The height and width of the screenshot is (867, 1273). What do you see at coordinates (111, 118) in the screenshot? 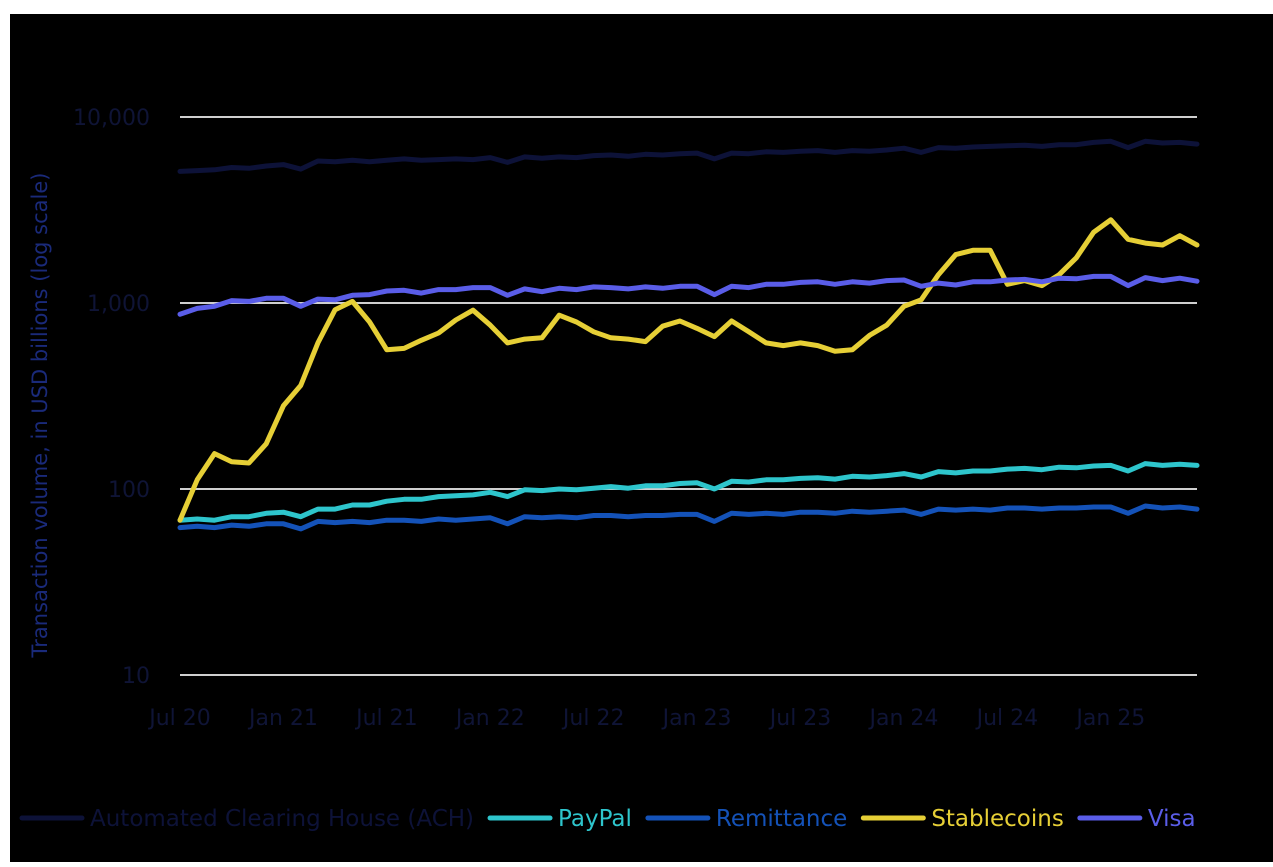
I see `y-tick-label: 10,000` at bounding box center [111, 118].